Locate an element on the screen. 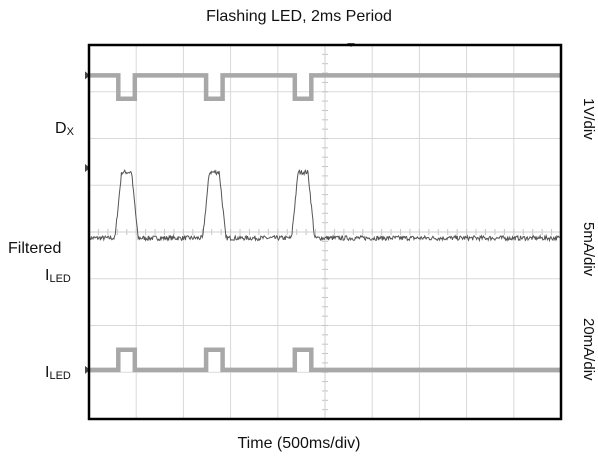 This screenshot has height=465, width=598. trace-ch3 is located at coordinates (325, 360).